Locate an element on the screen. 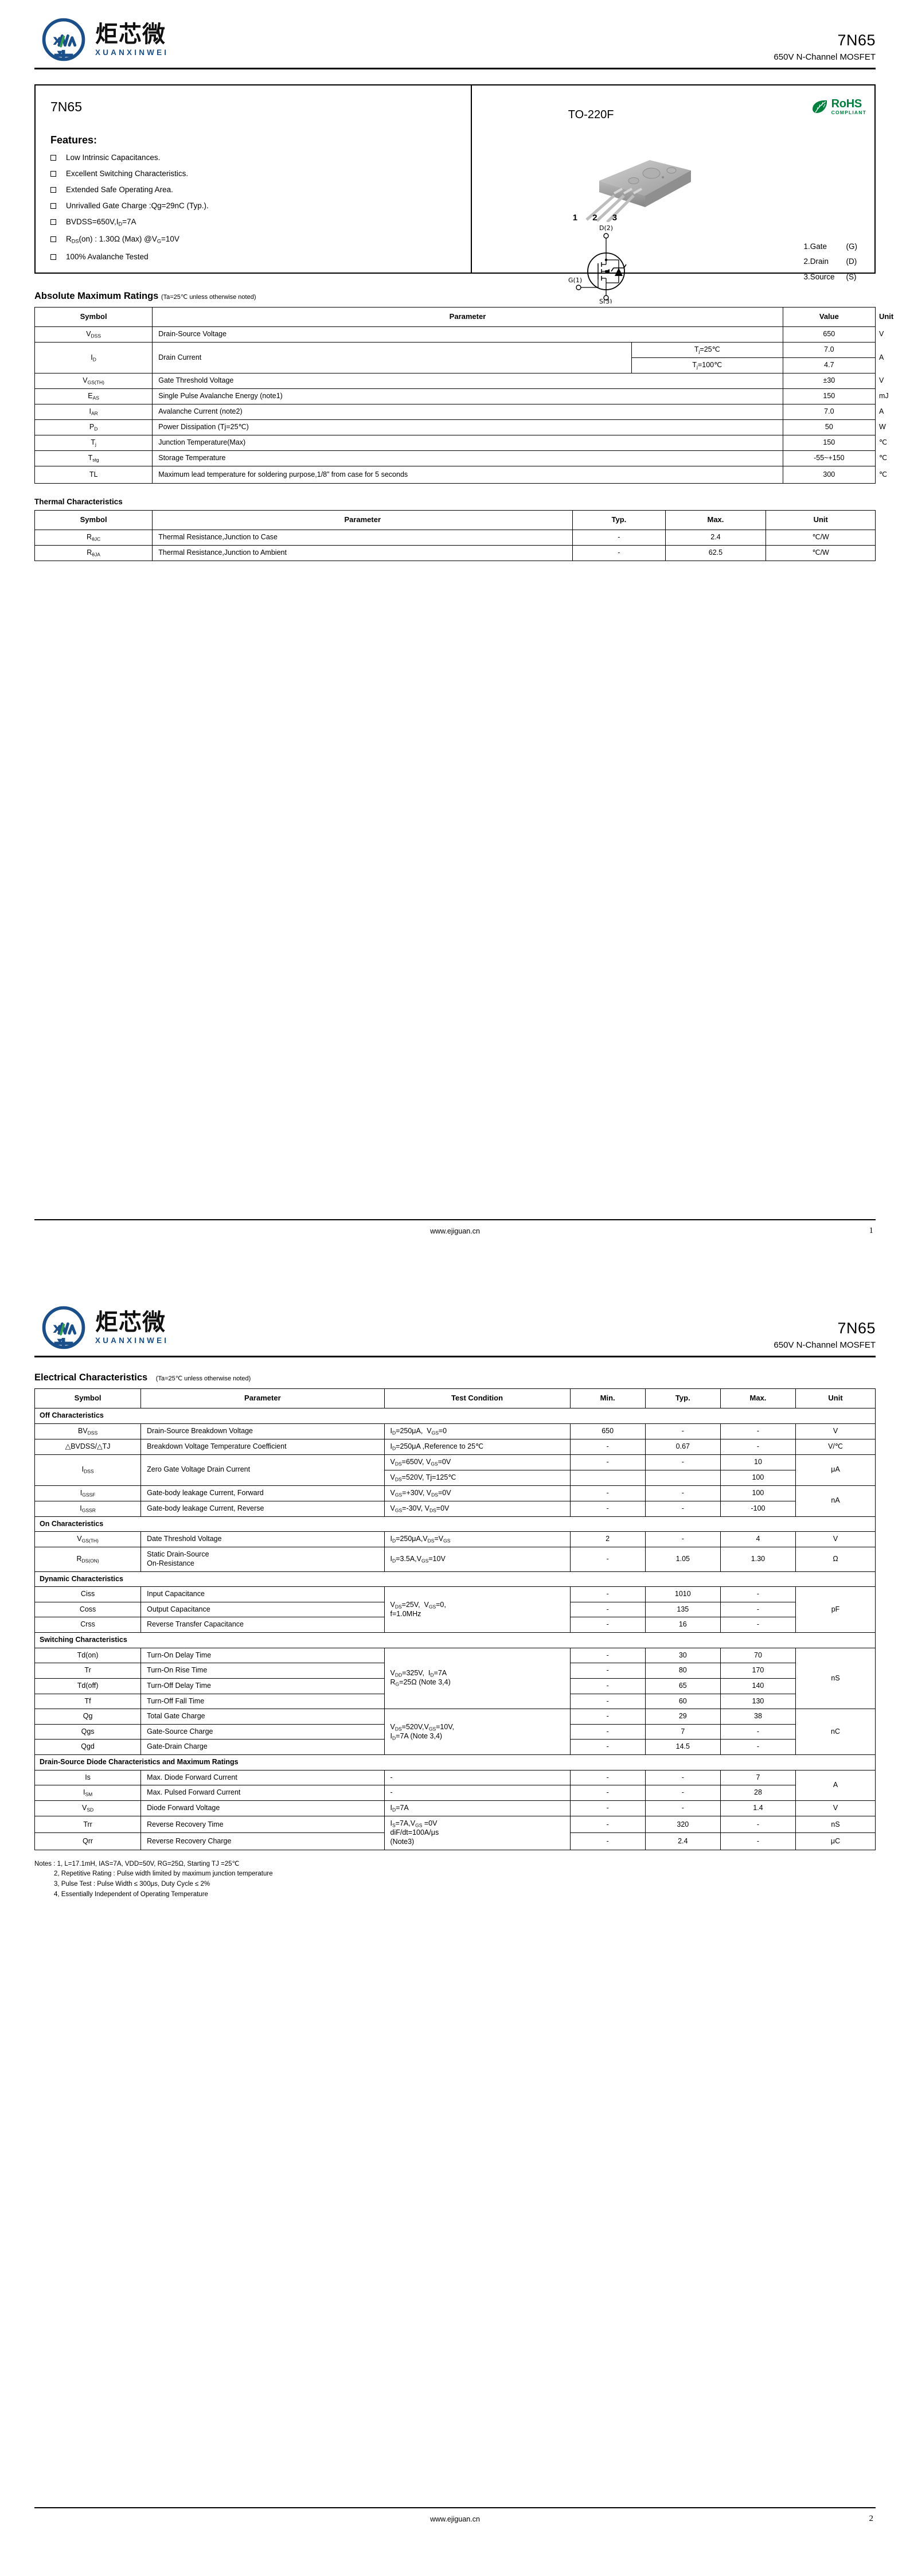  cell-typ: 0.67 is located at coordinates (683, 1446).